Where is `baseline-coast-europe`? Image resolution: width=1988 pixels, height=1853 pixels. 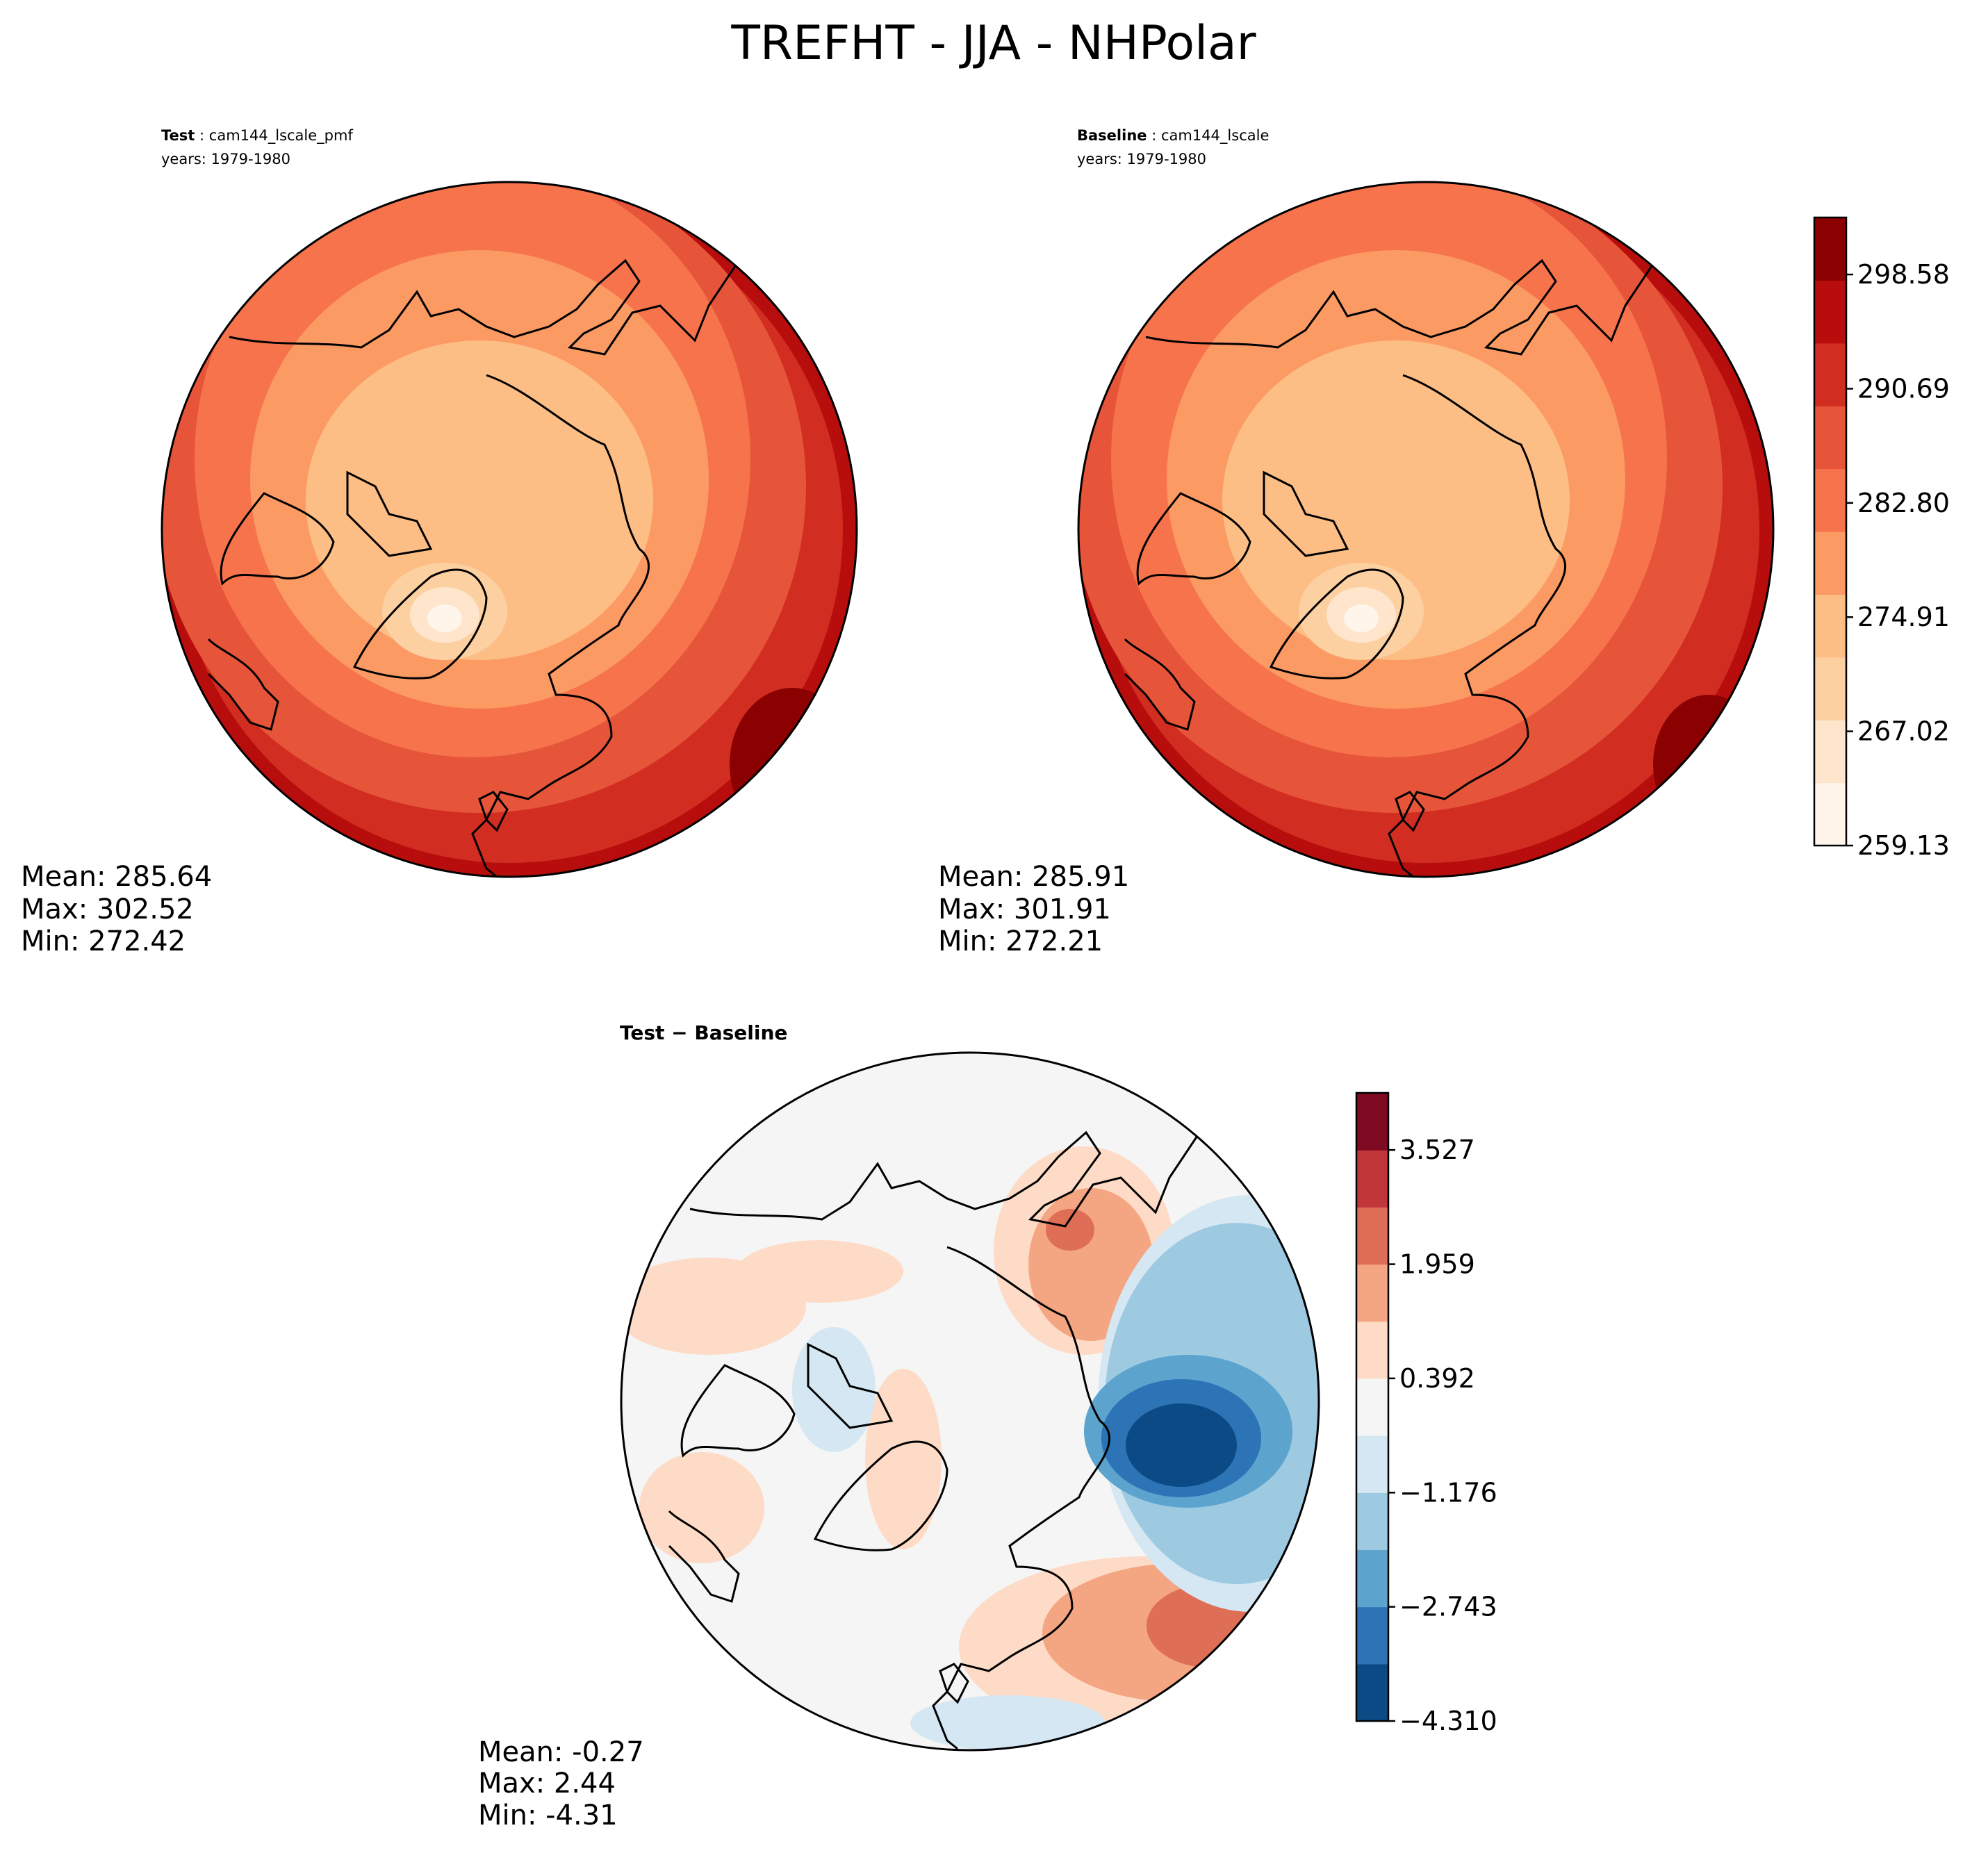 baseline-coast-europe is located at coordinates (1193, 539).